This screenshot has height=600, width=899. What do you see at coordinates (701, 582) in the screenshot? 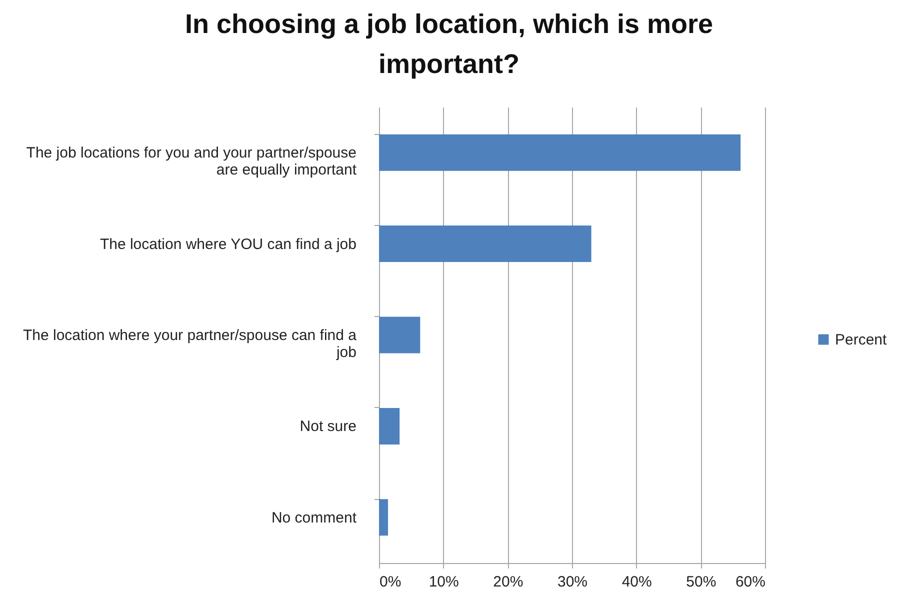
I see `x-tick-label: 50%` at bounding box center [701, 582].